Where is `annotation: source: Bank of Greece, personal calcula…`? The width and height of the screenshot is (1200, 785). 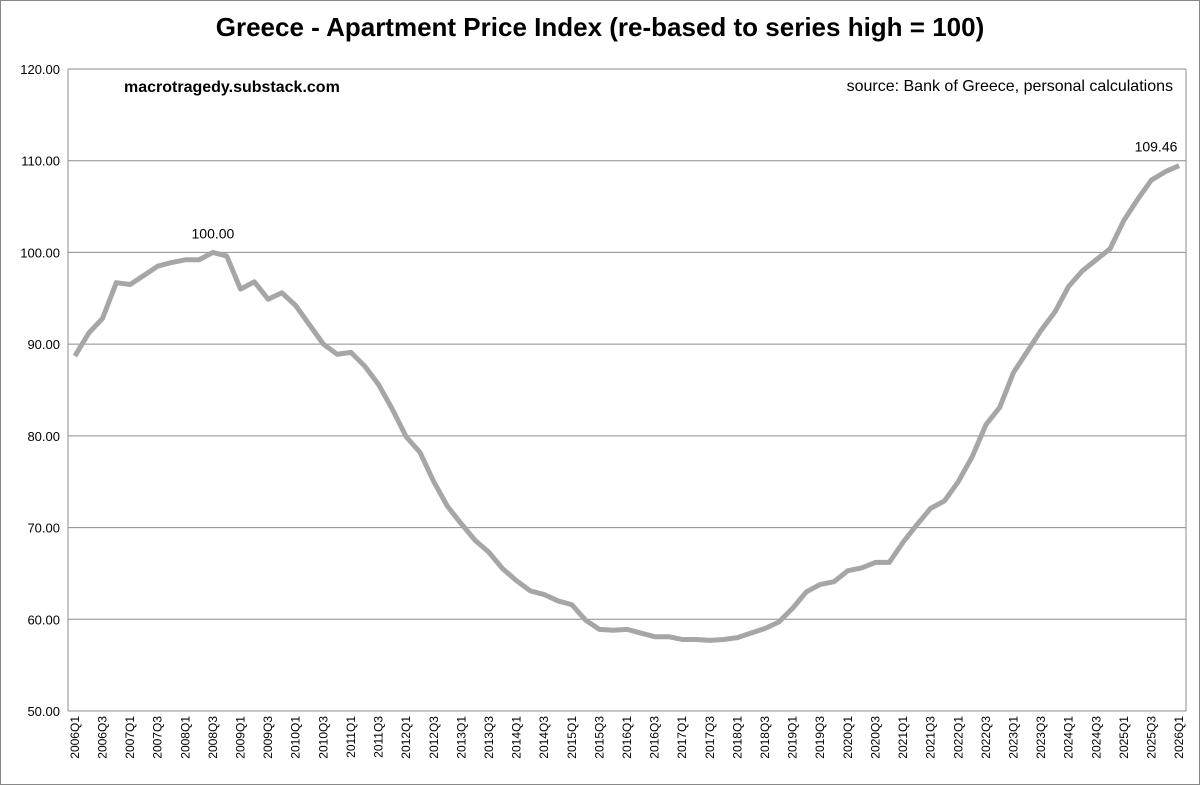
annotation: source: Bank of Greece, personal calcula… is located at coordinates (1010, 86).